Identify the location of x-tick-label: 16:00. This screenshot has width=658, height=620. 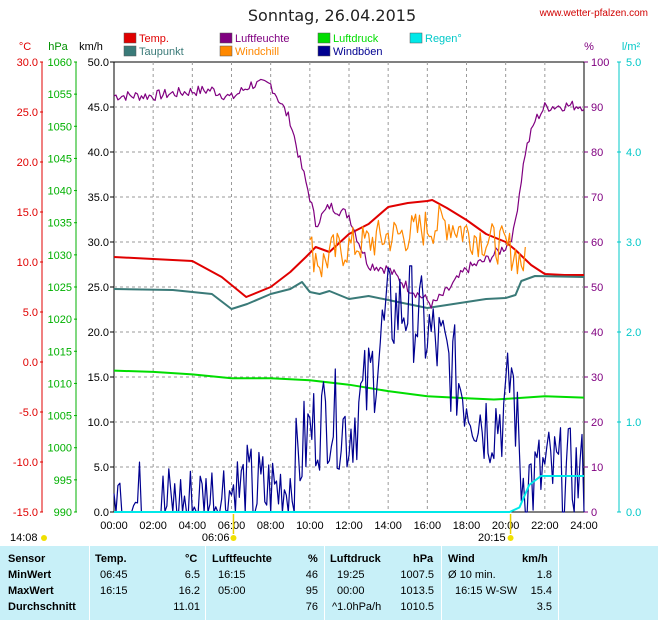
(428, 526).